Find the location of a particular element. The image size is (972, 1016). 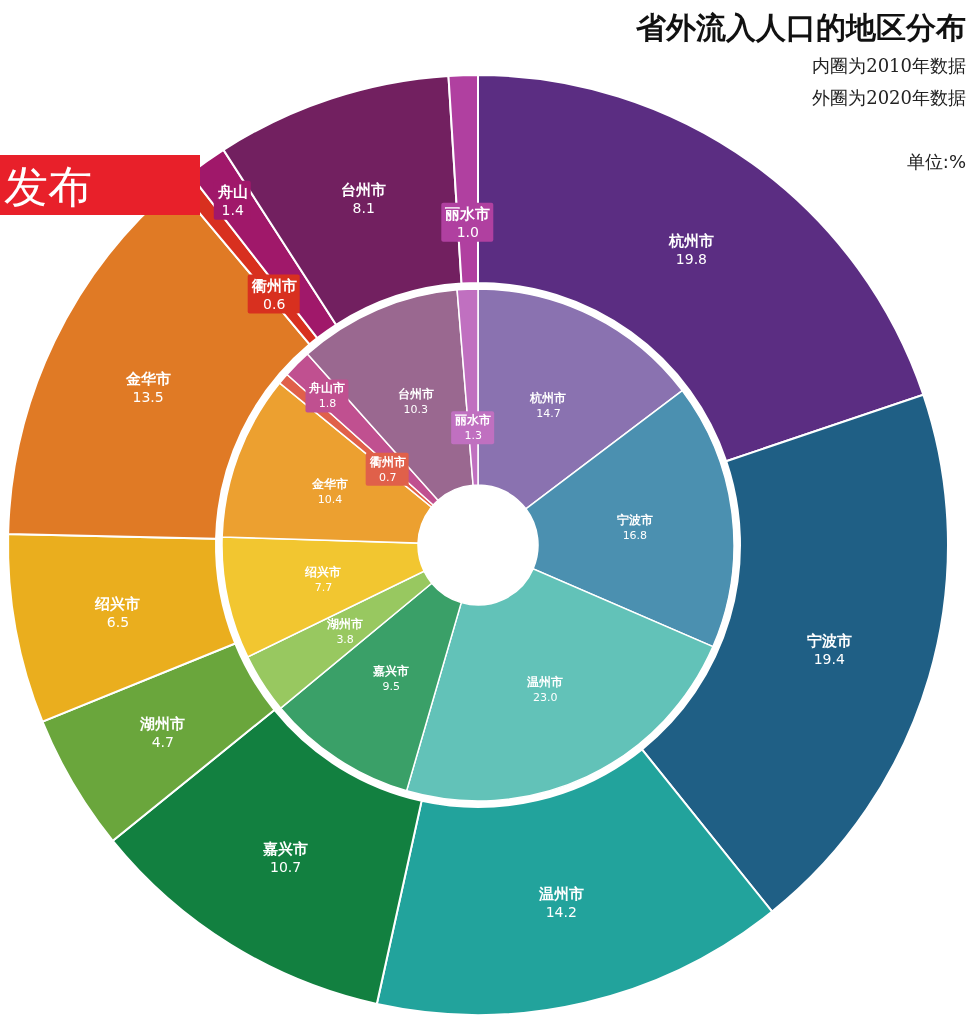

data-label: 6.5 is located at coordinates (118, 621).